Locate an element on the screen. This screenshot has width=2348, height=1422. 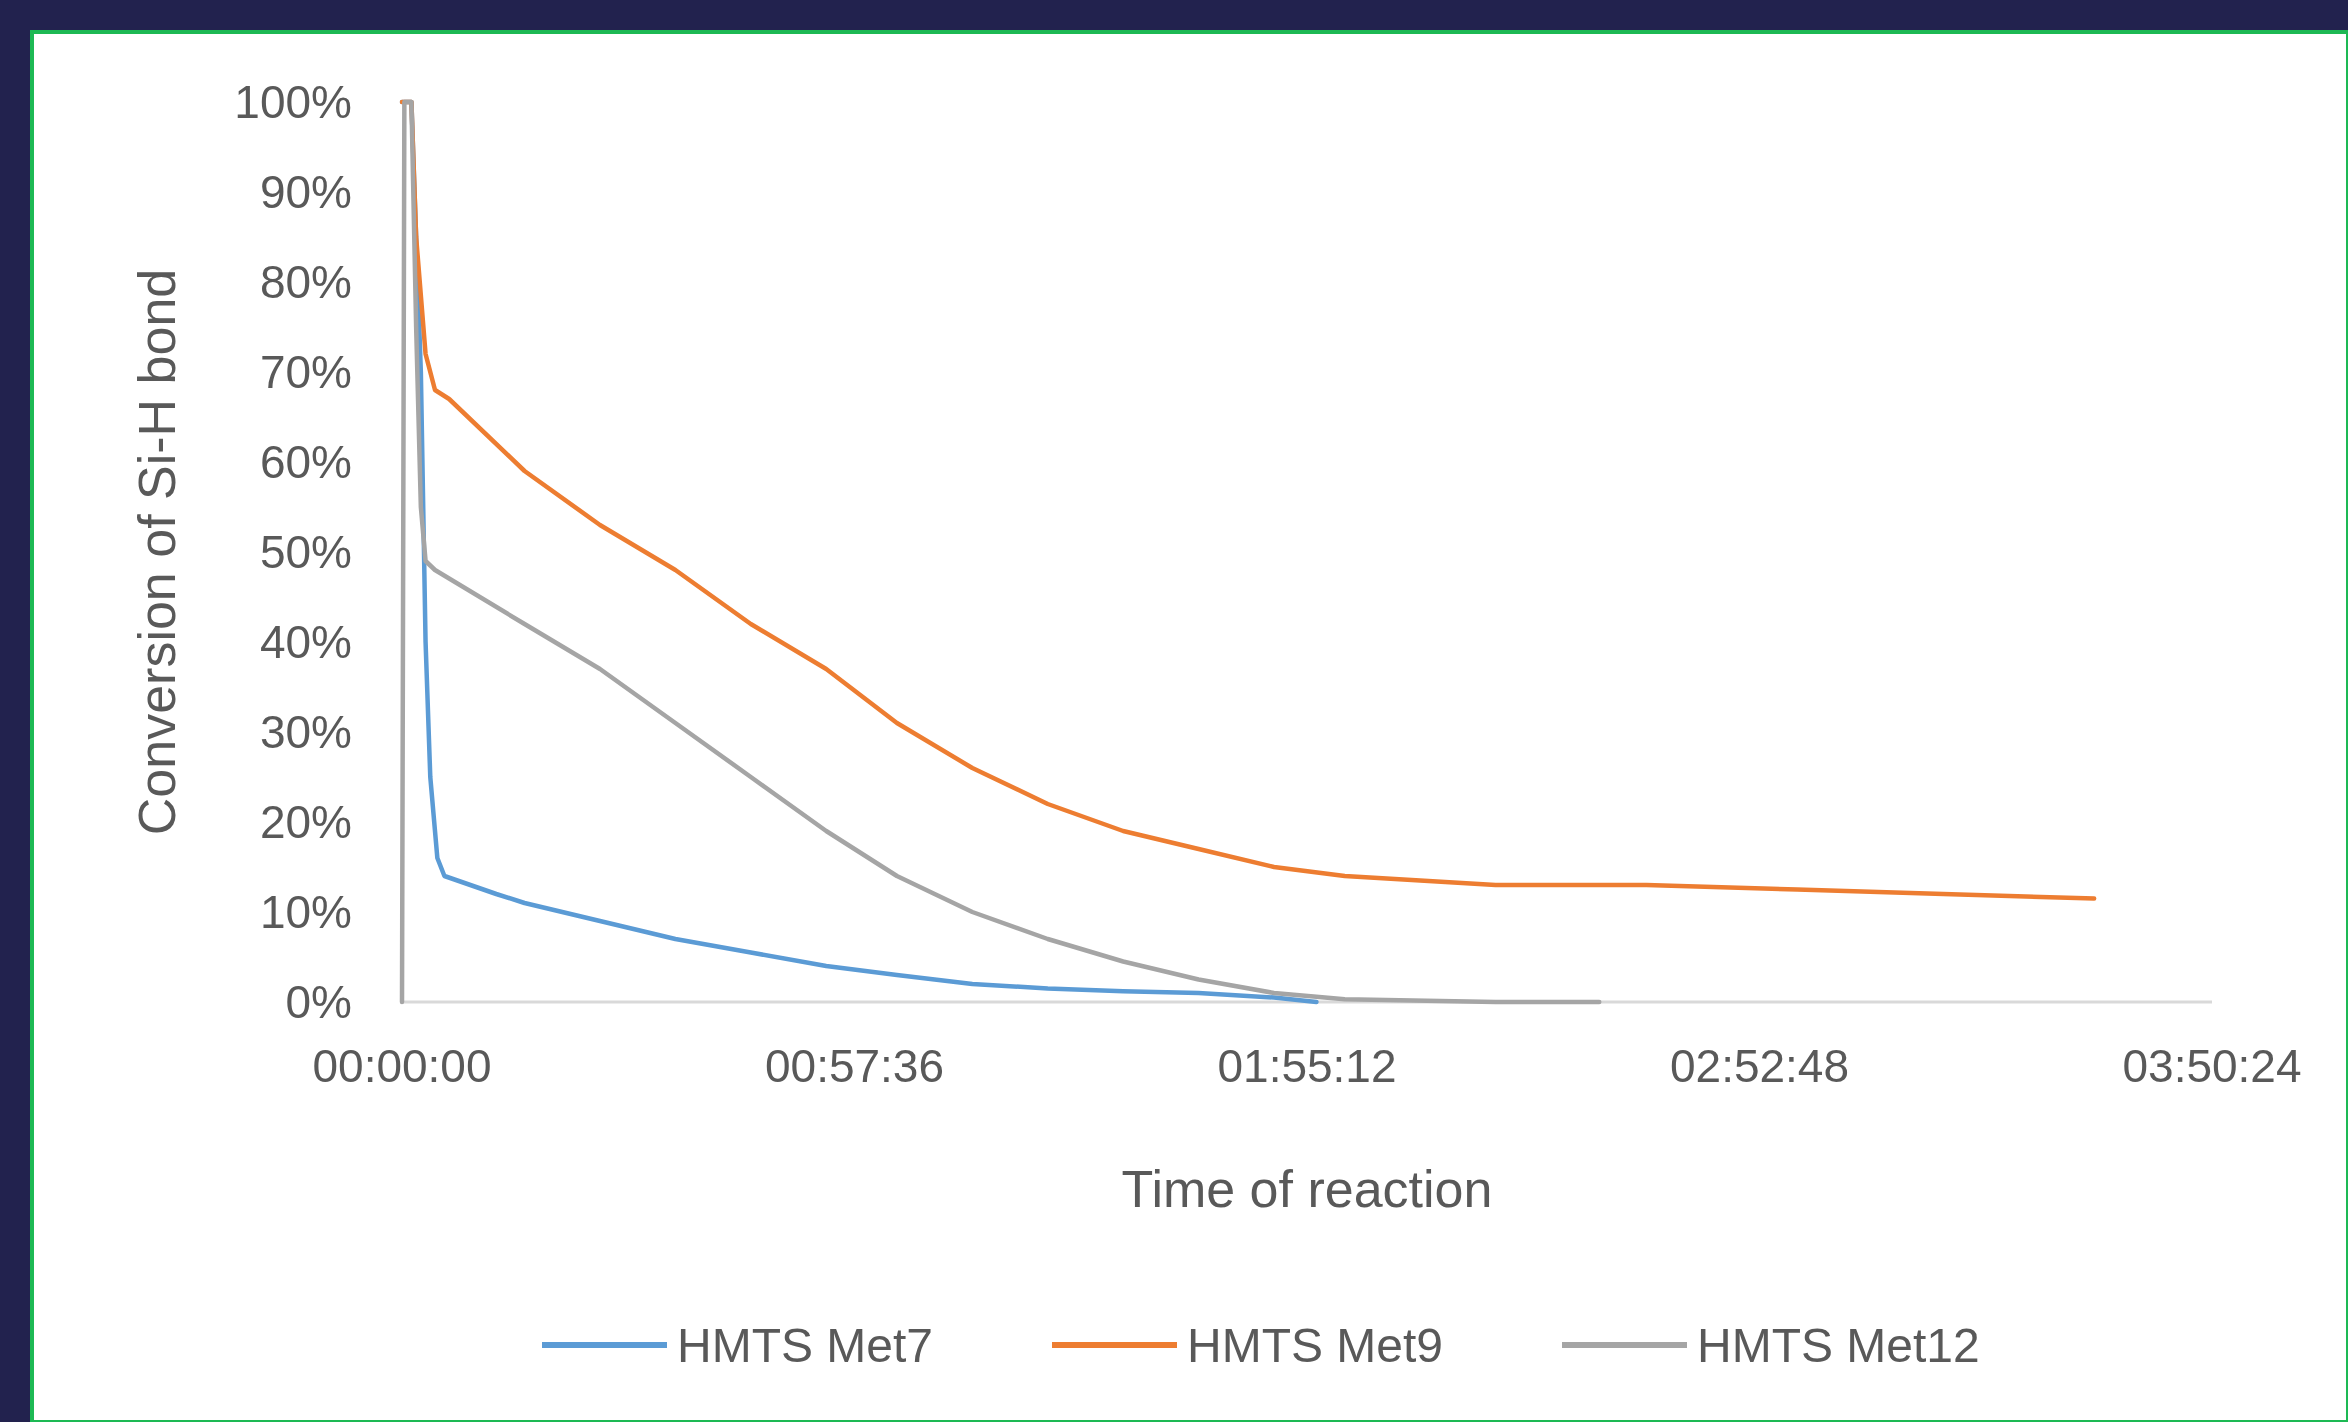
legend-label: HMTS Met12 is located at coordinates (1838, 1345).